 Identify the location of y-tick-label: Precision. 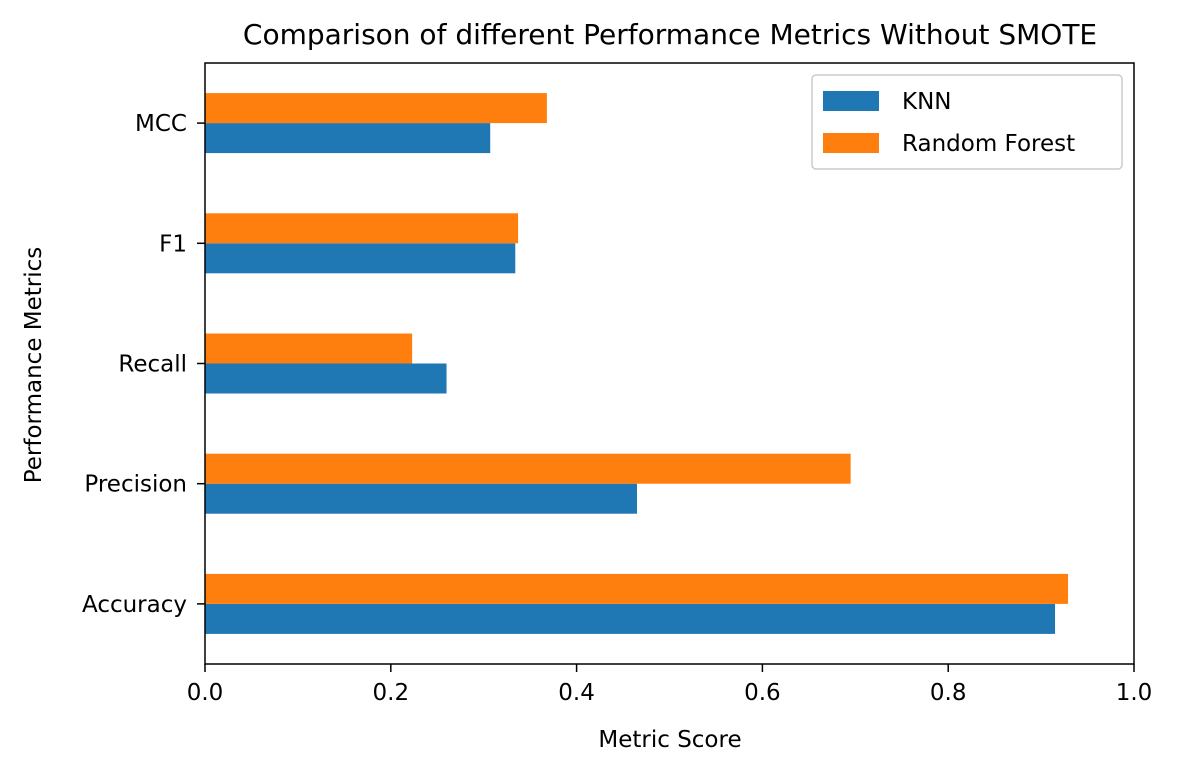
(135, 485).